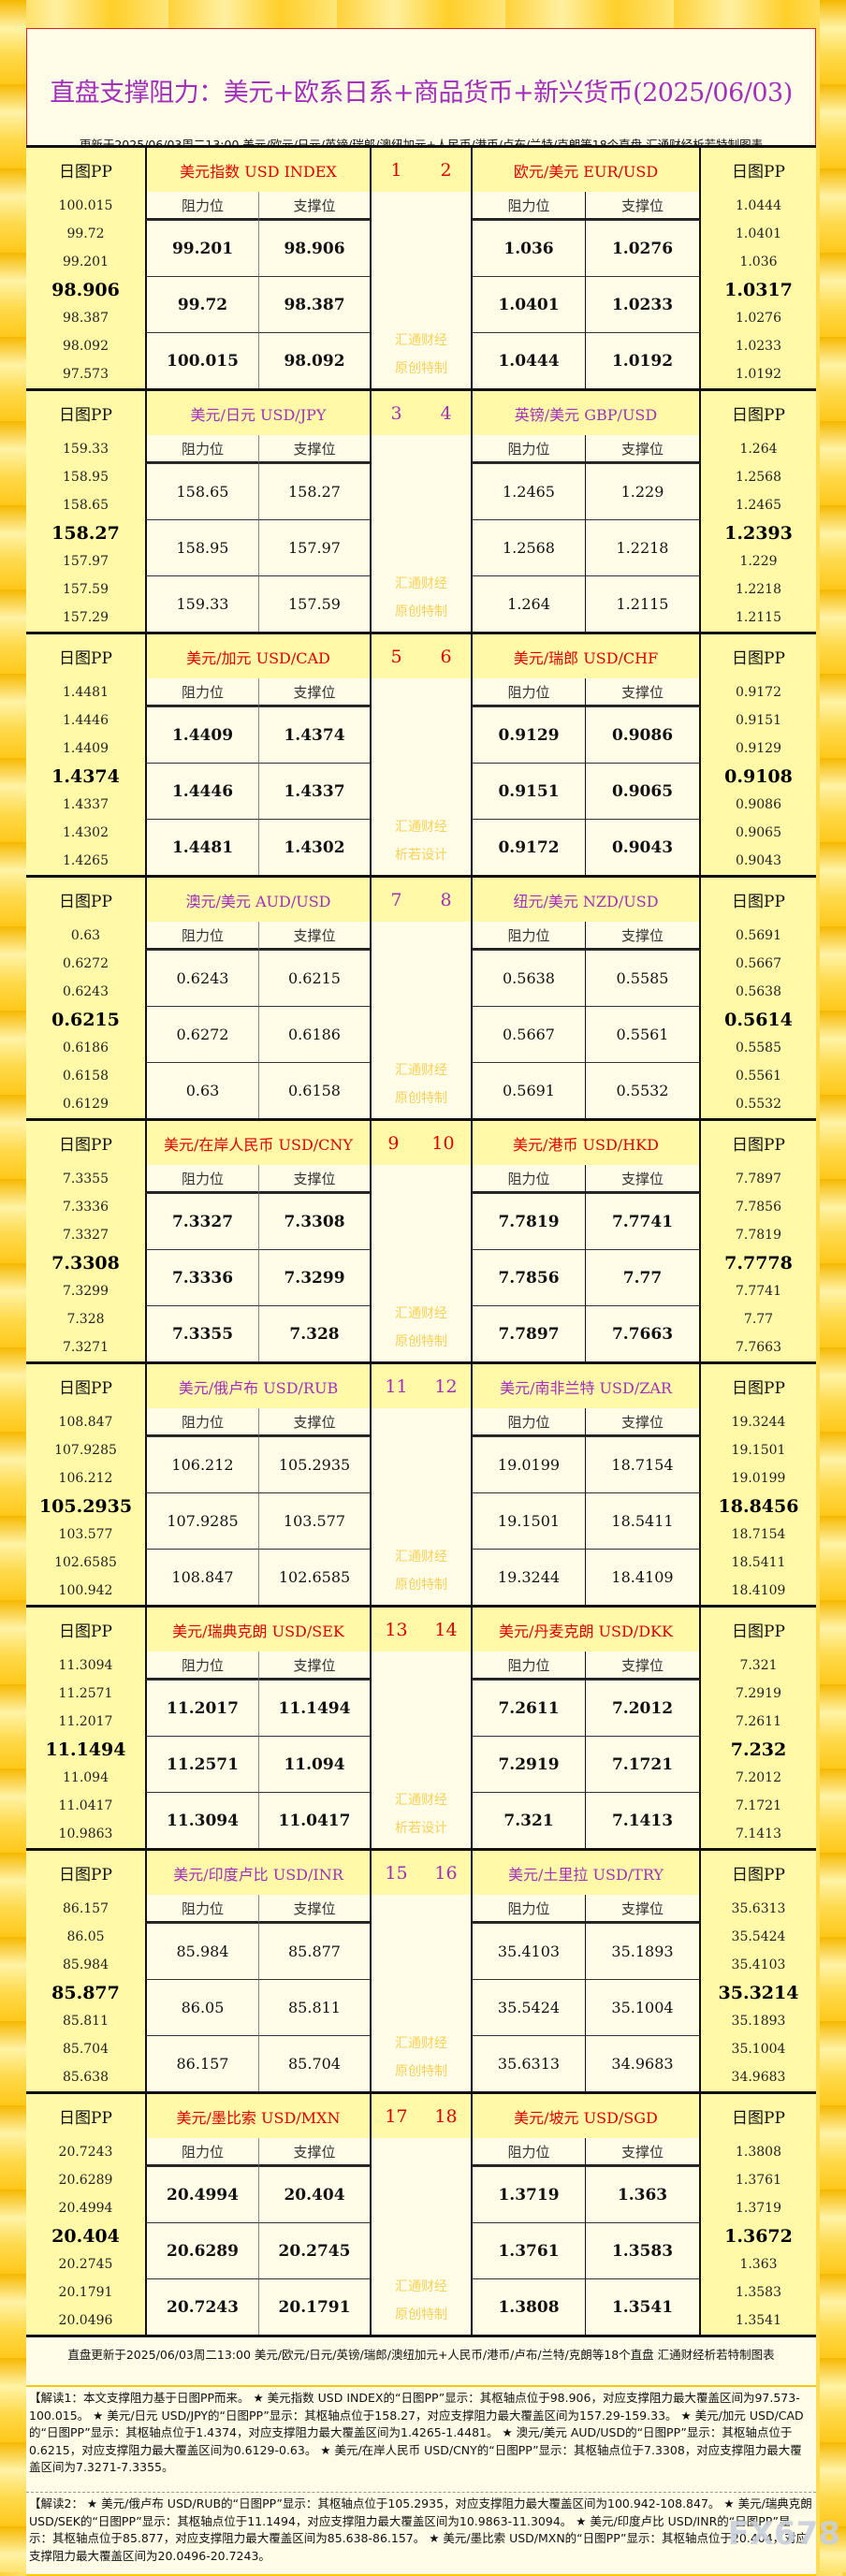  I want to click on support-value: 158.27, so click(315, 491).